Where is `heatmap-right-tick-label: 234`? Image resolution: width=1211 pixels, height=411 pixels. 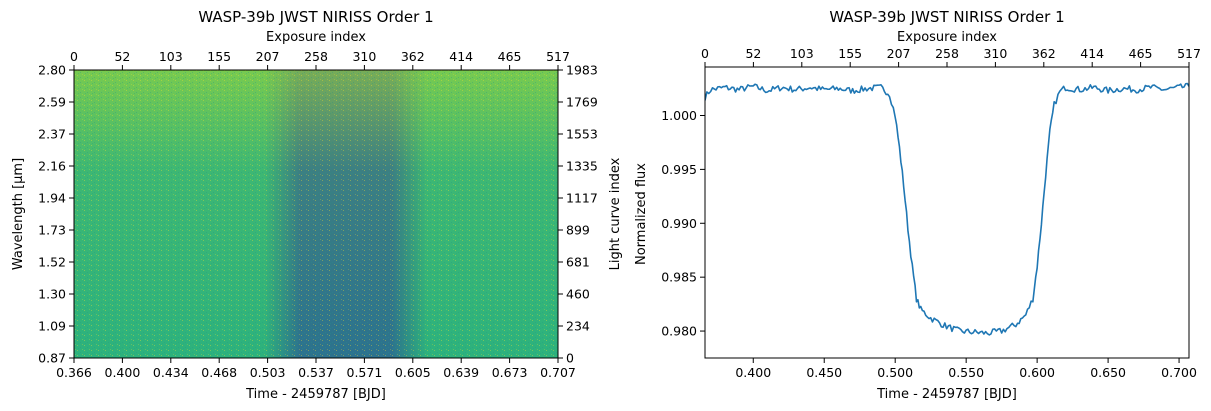
heatmap-right-tick-label: 234 is located at coordinates (578, 326).